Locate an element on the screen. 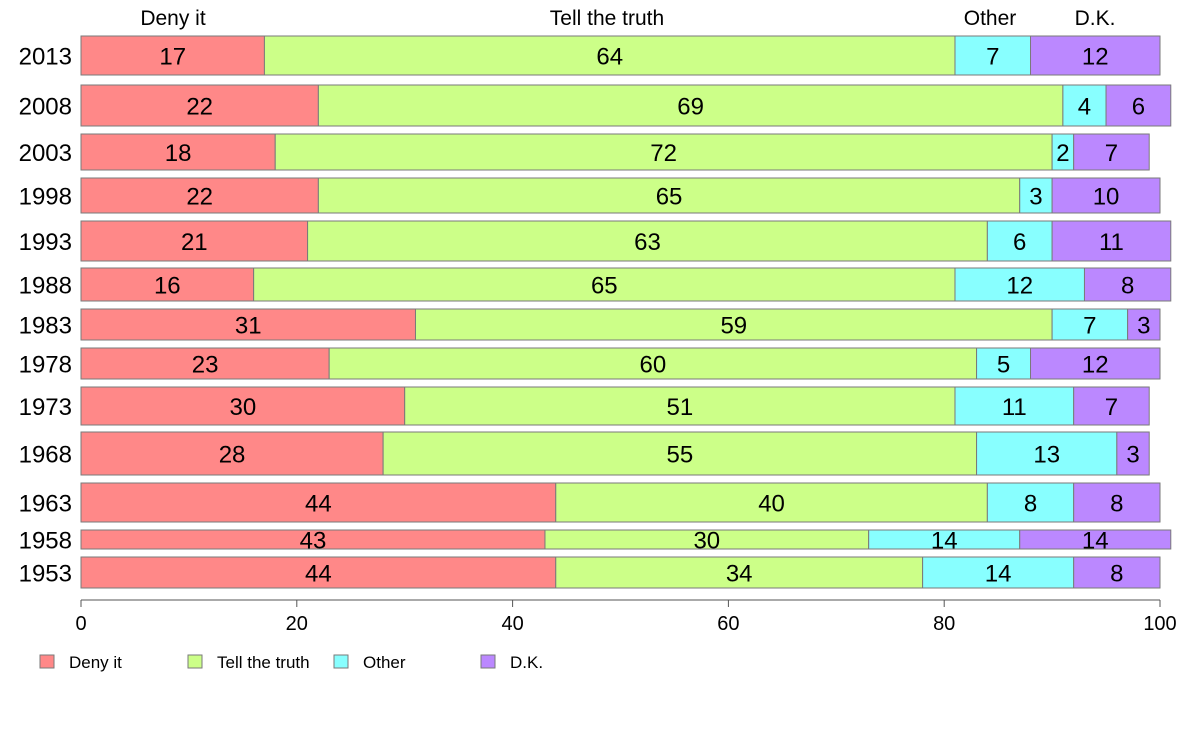  data-label: 21 is located at coordinates (194, 242).